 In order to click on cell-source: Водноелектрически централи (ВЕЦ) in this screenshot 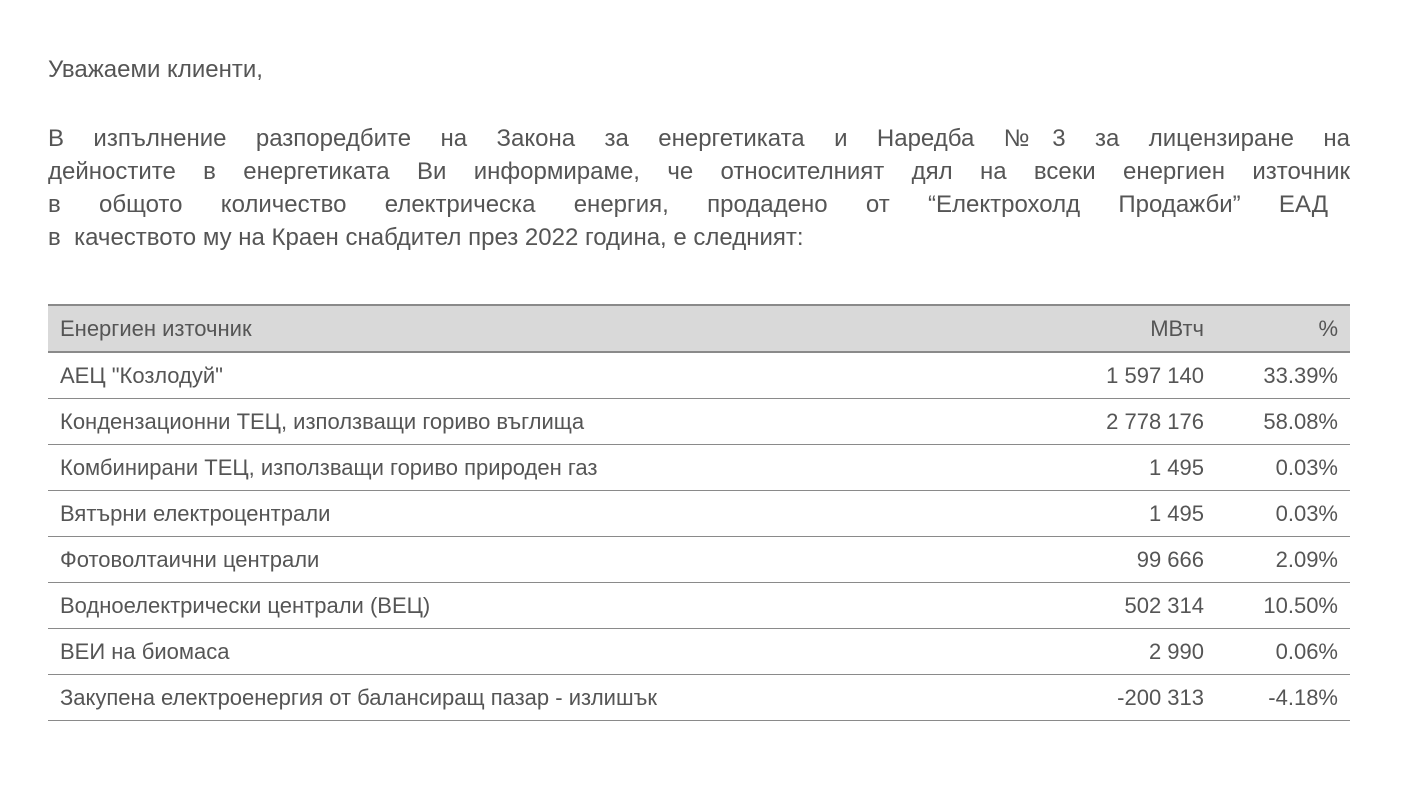, I will do `click(520, 605)`.